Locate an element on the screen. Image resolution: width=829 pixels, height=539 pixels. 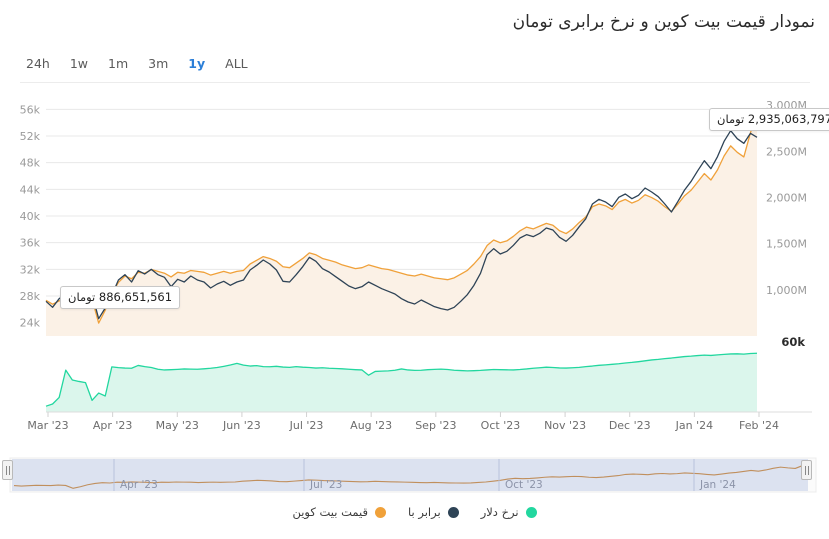
x-axis-tick-label: May '23 is located at coordinates (177, 425).